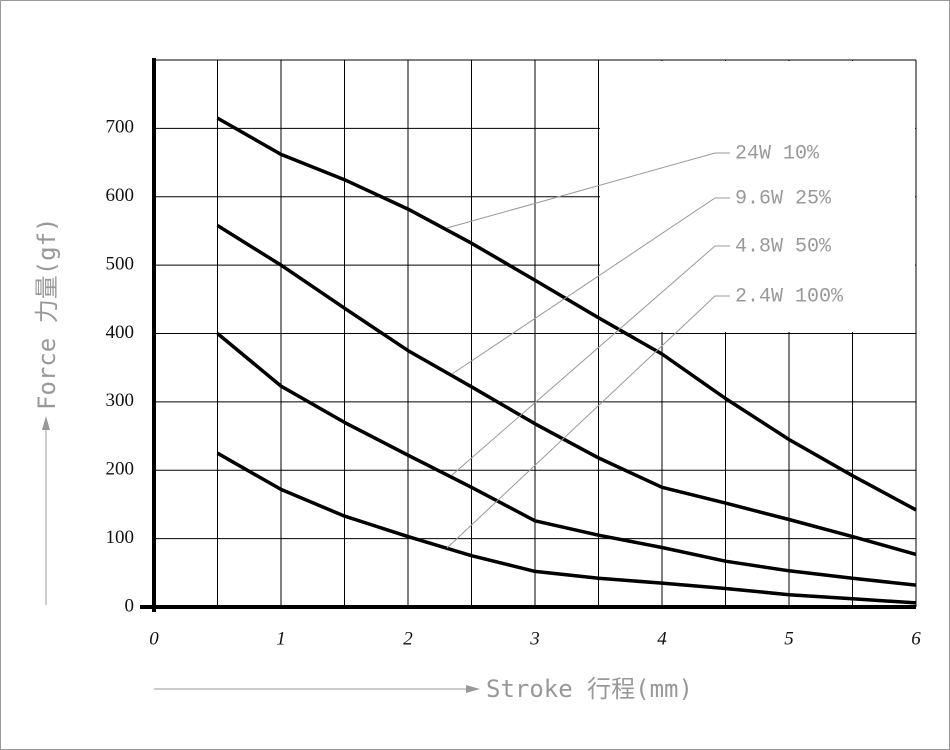 The image size is (950, 750). Describe the element at coordinates (120, 127) in the screenshot. I see `y-tick-label: 700` at that location.